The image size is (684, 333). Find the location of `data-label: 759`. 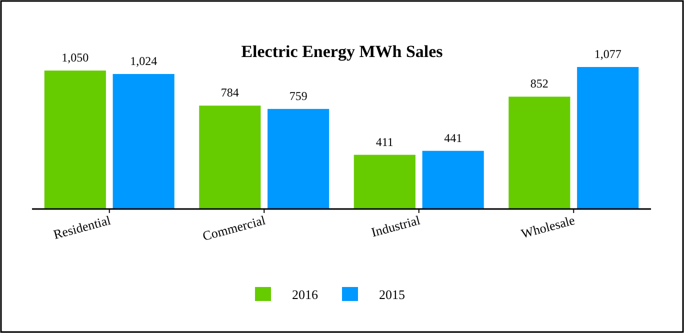

data-label: 759 is located at coordinates (298, 95).